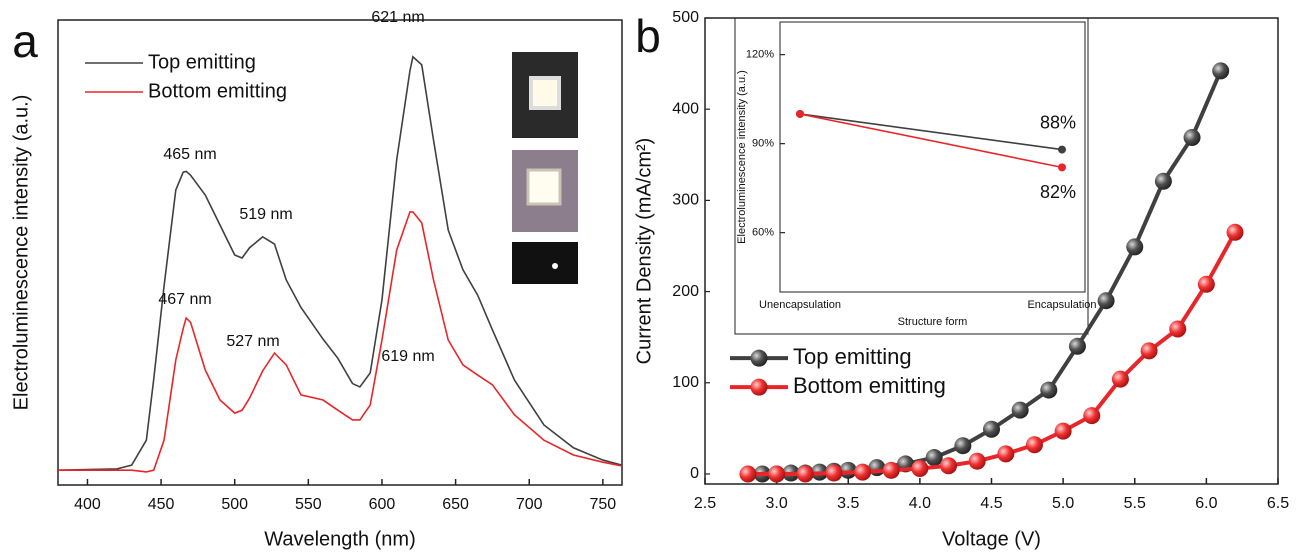 This screenshot has width=1301, height=554. Describe the element at coordinates (848, 503) in the screenshot. I see `x-tick-label: 3.5` at that location.